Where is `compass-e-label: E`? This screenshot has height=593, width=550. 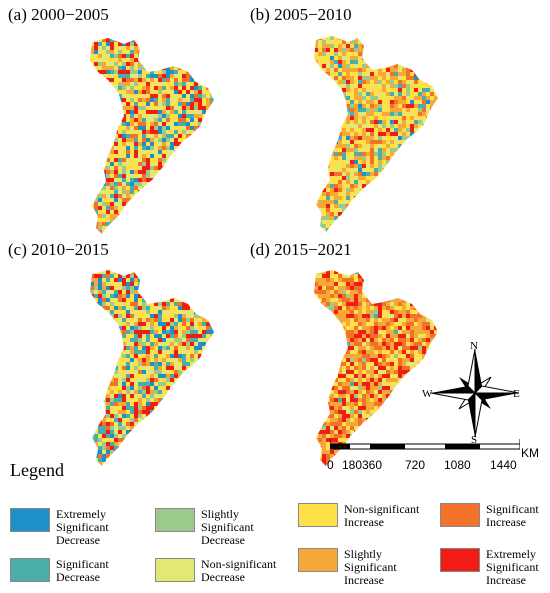
compass-e-label: E is located at coordinates (516, 394).